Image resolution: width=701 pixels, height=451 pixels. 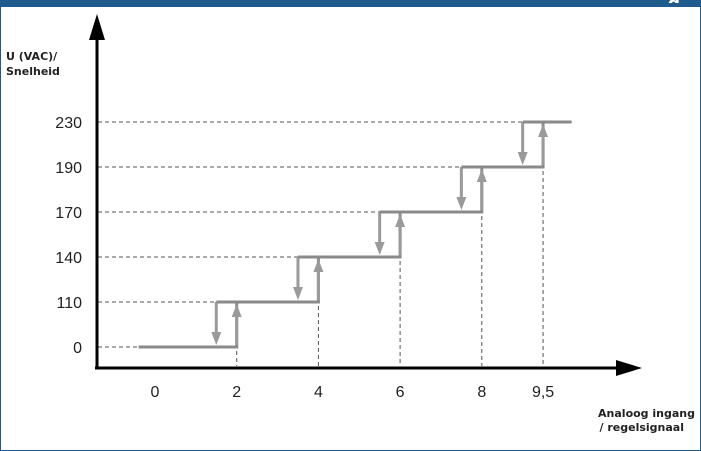 What do you see at coordinates (236, 392) in the screenshot?
I see `x-tick-label: 2` at bounding box center [236, 392].